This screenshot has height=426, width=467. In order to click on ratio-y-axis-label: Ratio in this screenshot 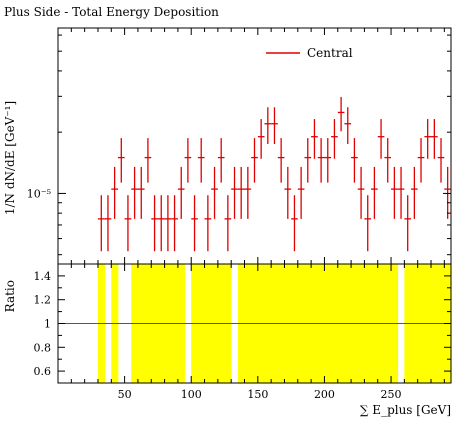, I will do `click(10, 296)`.